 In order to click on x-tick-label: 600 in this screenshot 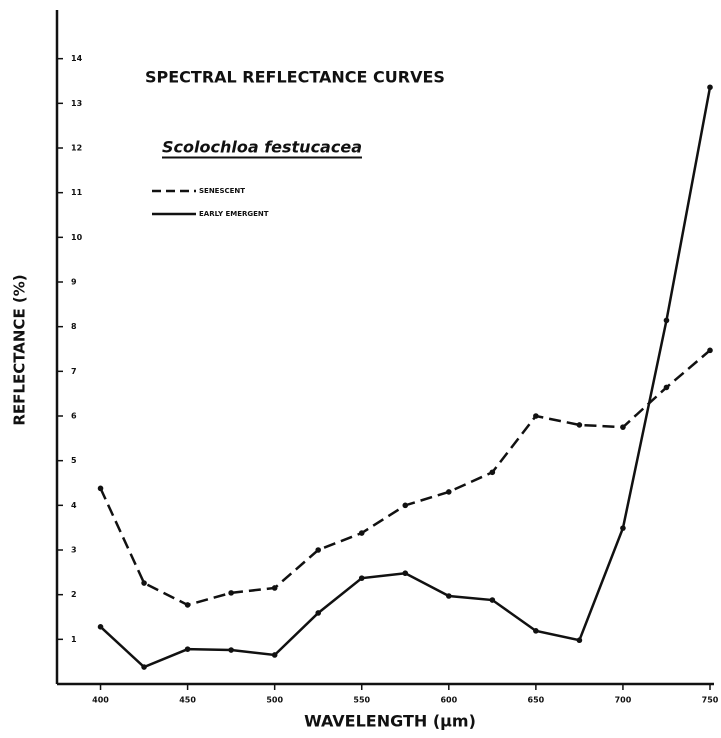, I will do `click(448, 700)`.